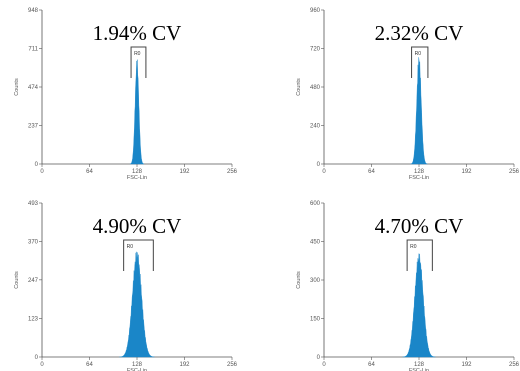 The width and height of the screenshot is (520, 371). I want to click on y-tick-label: 948, so click(33, 11).